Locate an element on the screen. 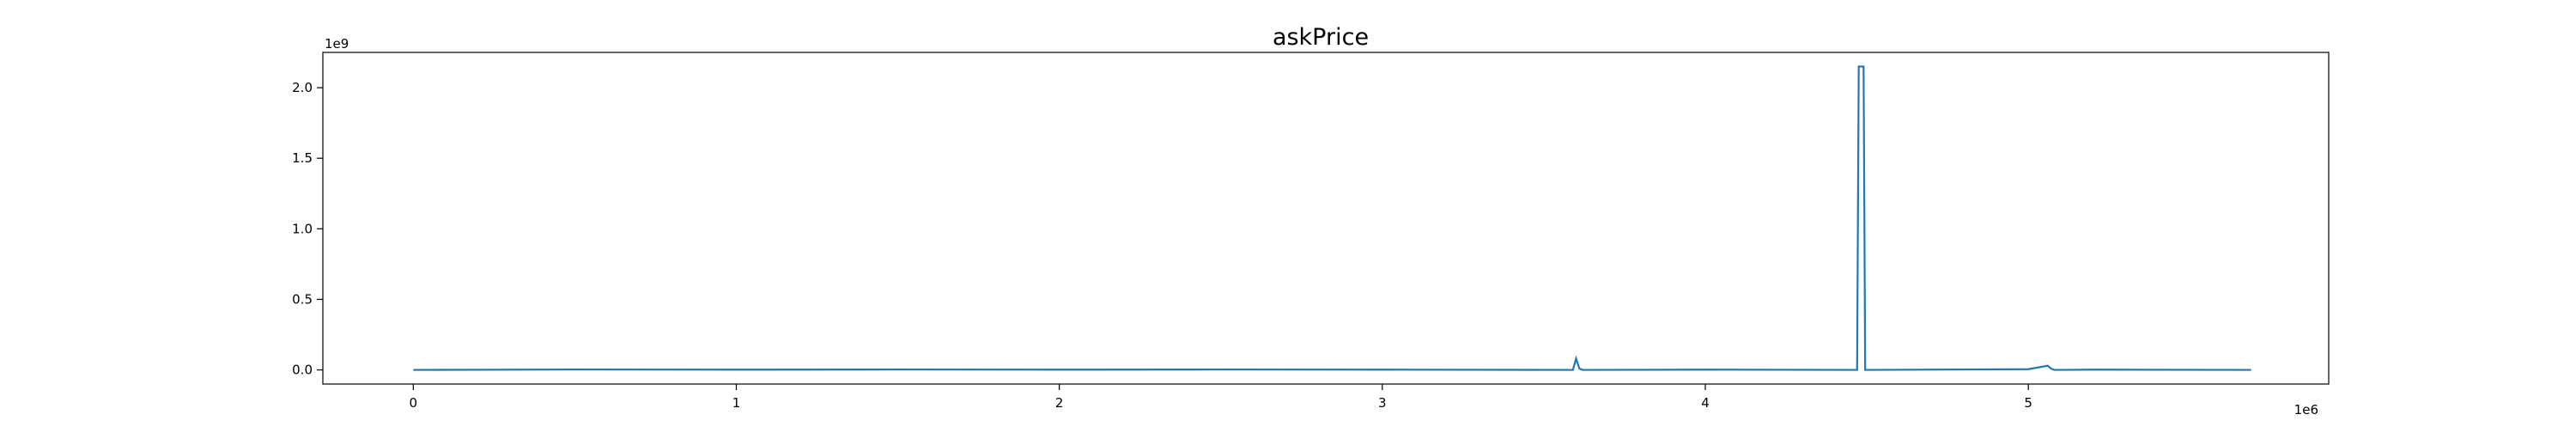  y-tick-label-3: 1.5 is located at coordinates (302, 158).